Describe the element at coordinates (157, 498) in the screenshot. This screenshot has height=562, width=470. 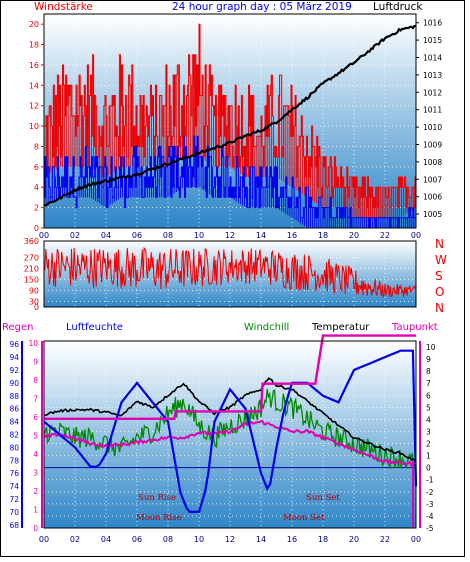
I see `sun-rise-label: Sun Rise` at that location.